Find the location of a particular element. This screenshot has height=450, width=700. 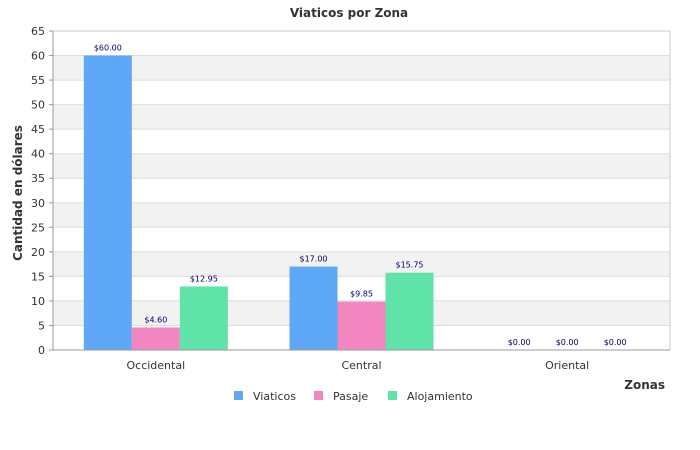

data-label: $60.00 is located at coordinates (108, 48).